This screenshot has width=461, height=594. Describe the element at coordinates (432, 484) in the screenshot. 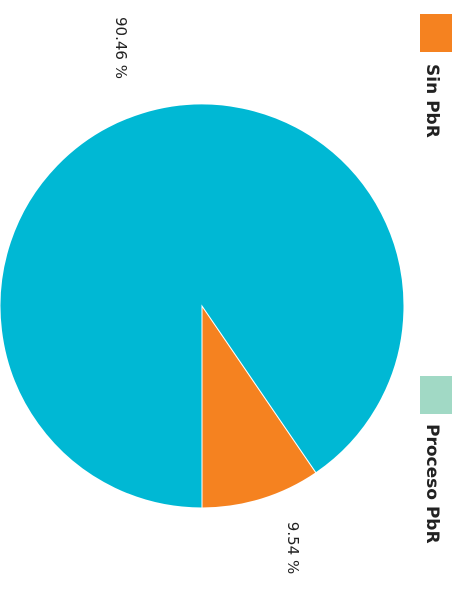

I see `legend-label-proceso-pbr: Proceso PbR` at that location.